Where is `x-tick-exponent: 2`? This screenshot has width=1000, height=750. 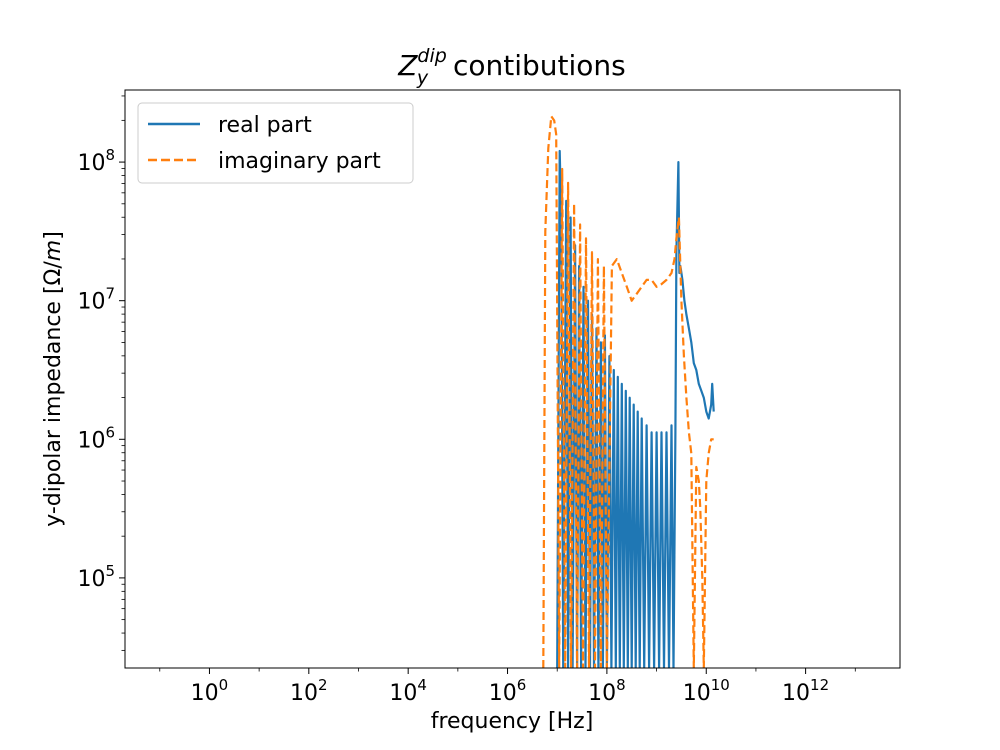 x-tick-exponent: 2 is located at coordinates (323, 685).